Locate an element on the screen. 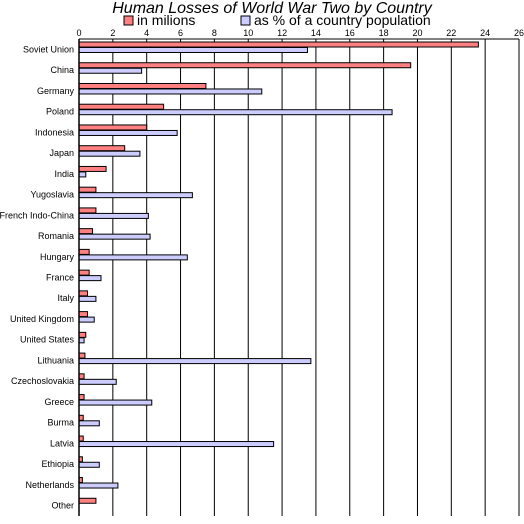 Image resolution: width=524 pixels, height=524 pixels. x-axis-ticks: 0 2 4 6 8 10 12 14 16 18 20 22 24 26 is located at coordinates (300, 33).